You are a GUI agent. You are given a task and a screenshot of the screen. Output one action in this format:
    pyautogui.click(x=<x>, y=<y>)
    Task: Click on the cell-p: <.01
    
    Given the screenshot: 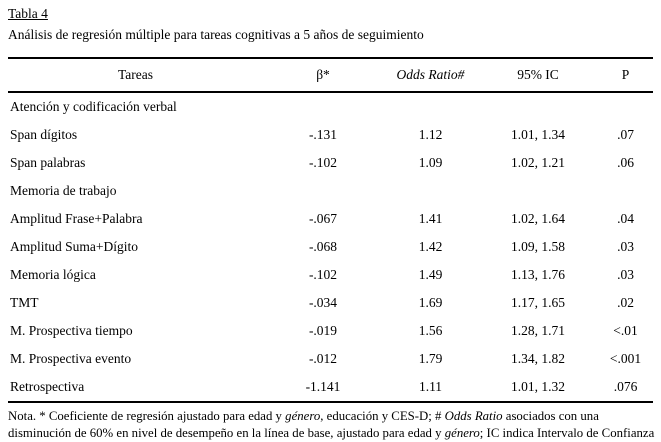 What is the action you would take?
    pyautogui.click(x=625, y=330)
    